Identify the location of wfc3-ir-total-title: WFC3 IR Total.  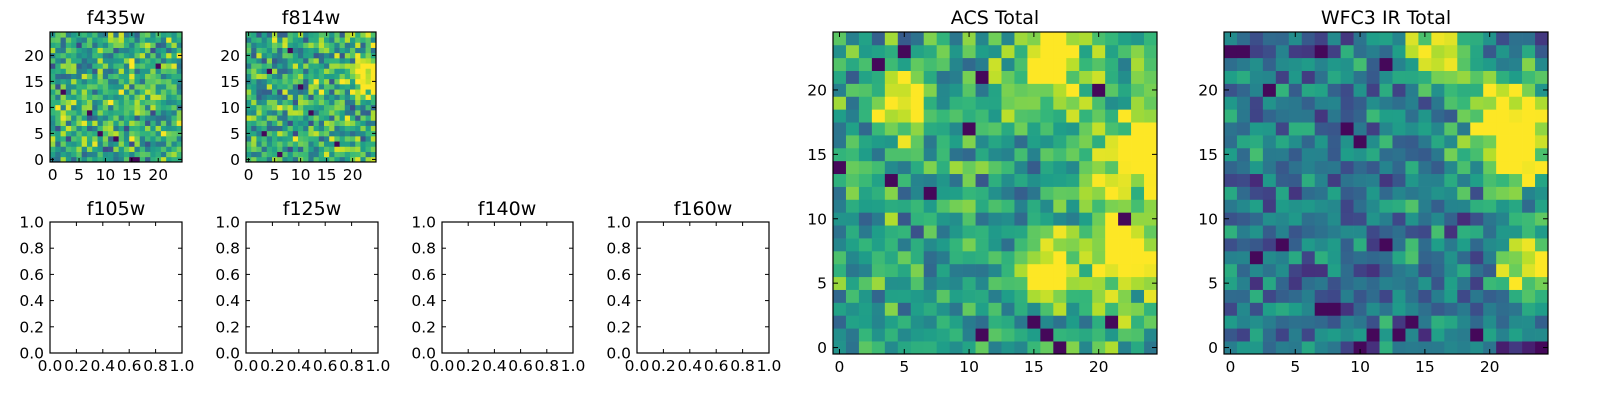
(1386, 18).